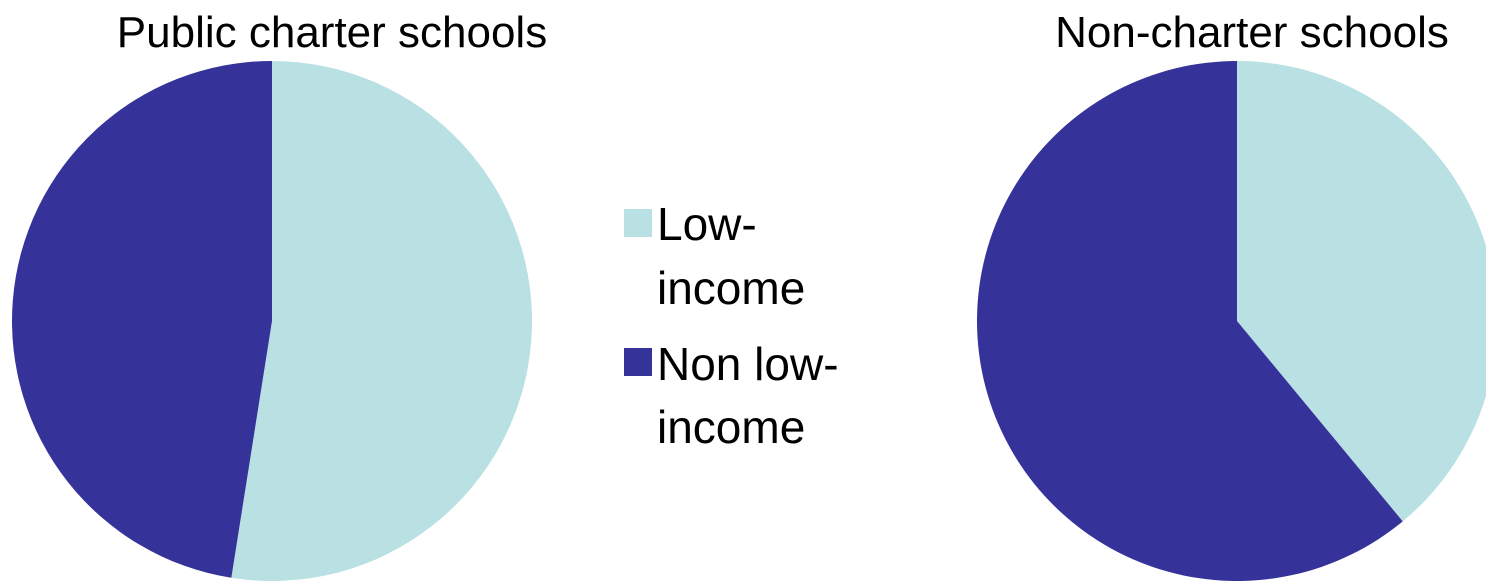 The width and height of the screenshot is (1486, 581). I want to click on legend-swatch-low-income, so click(638, 223).